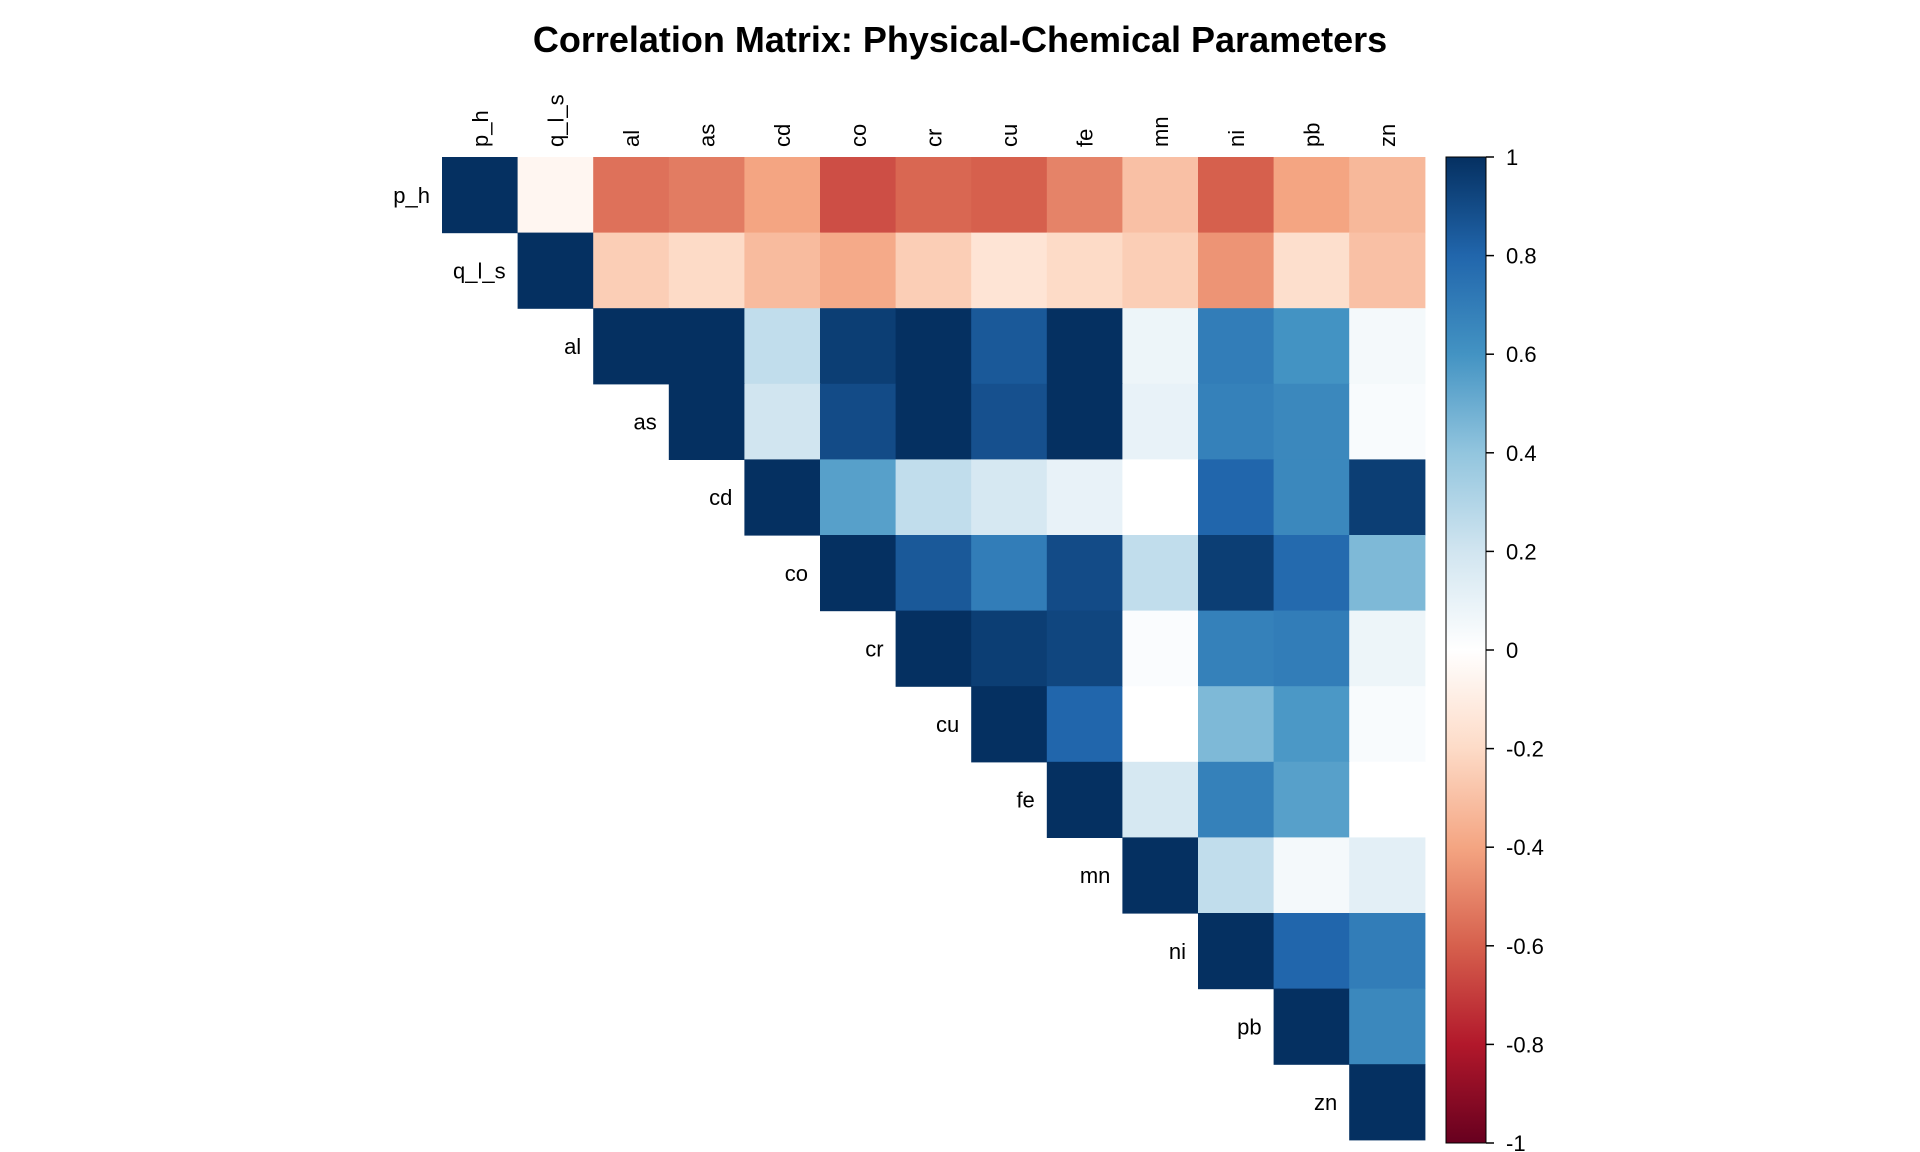 The height and width of the screenshot is (1152, 1920). I want to click on heatmap-cell-as-as, so click(706, 421).